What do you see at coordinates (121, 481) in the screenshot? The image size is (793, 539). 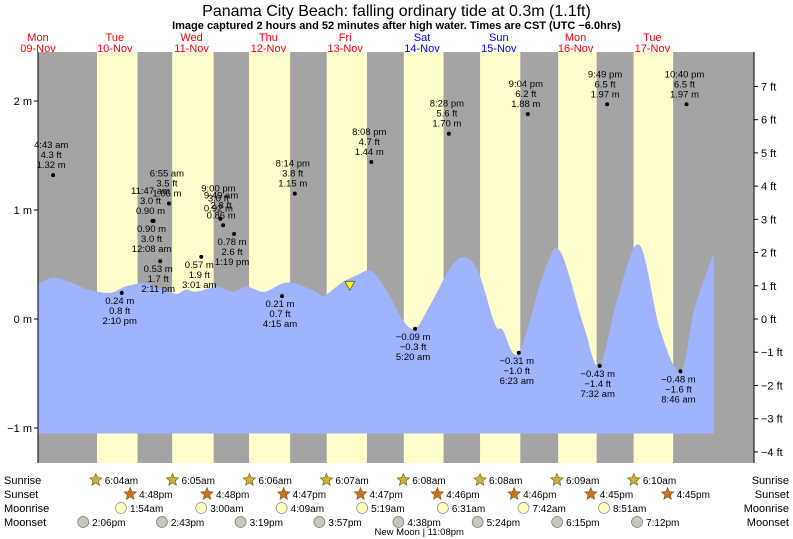 I see `sunrise-time: 6:04am` at bounding box center [121, 481].